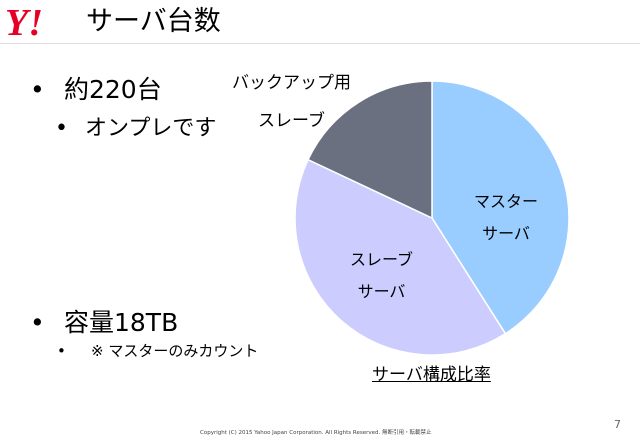 The image size is (640, 443). What do you see at coordinates (382, 275) in the screenshot?
I see `label-slave: スレーブ サーバ` at bounding box center [382, 275].